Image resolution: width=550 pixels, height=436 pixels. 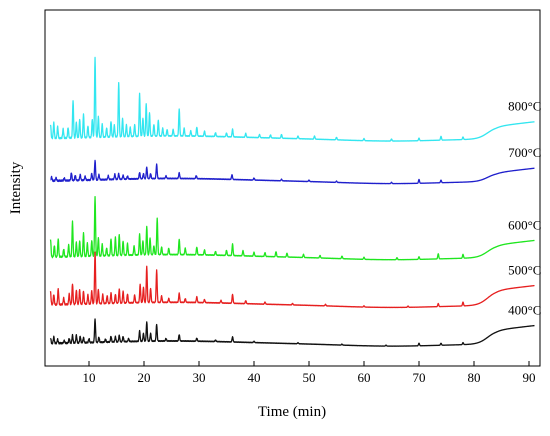 What do you see at coordinates (524, 269) in the screenshot?
I see `series-label: 500°C` at bounding box center [524, 269].